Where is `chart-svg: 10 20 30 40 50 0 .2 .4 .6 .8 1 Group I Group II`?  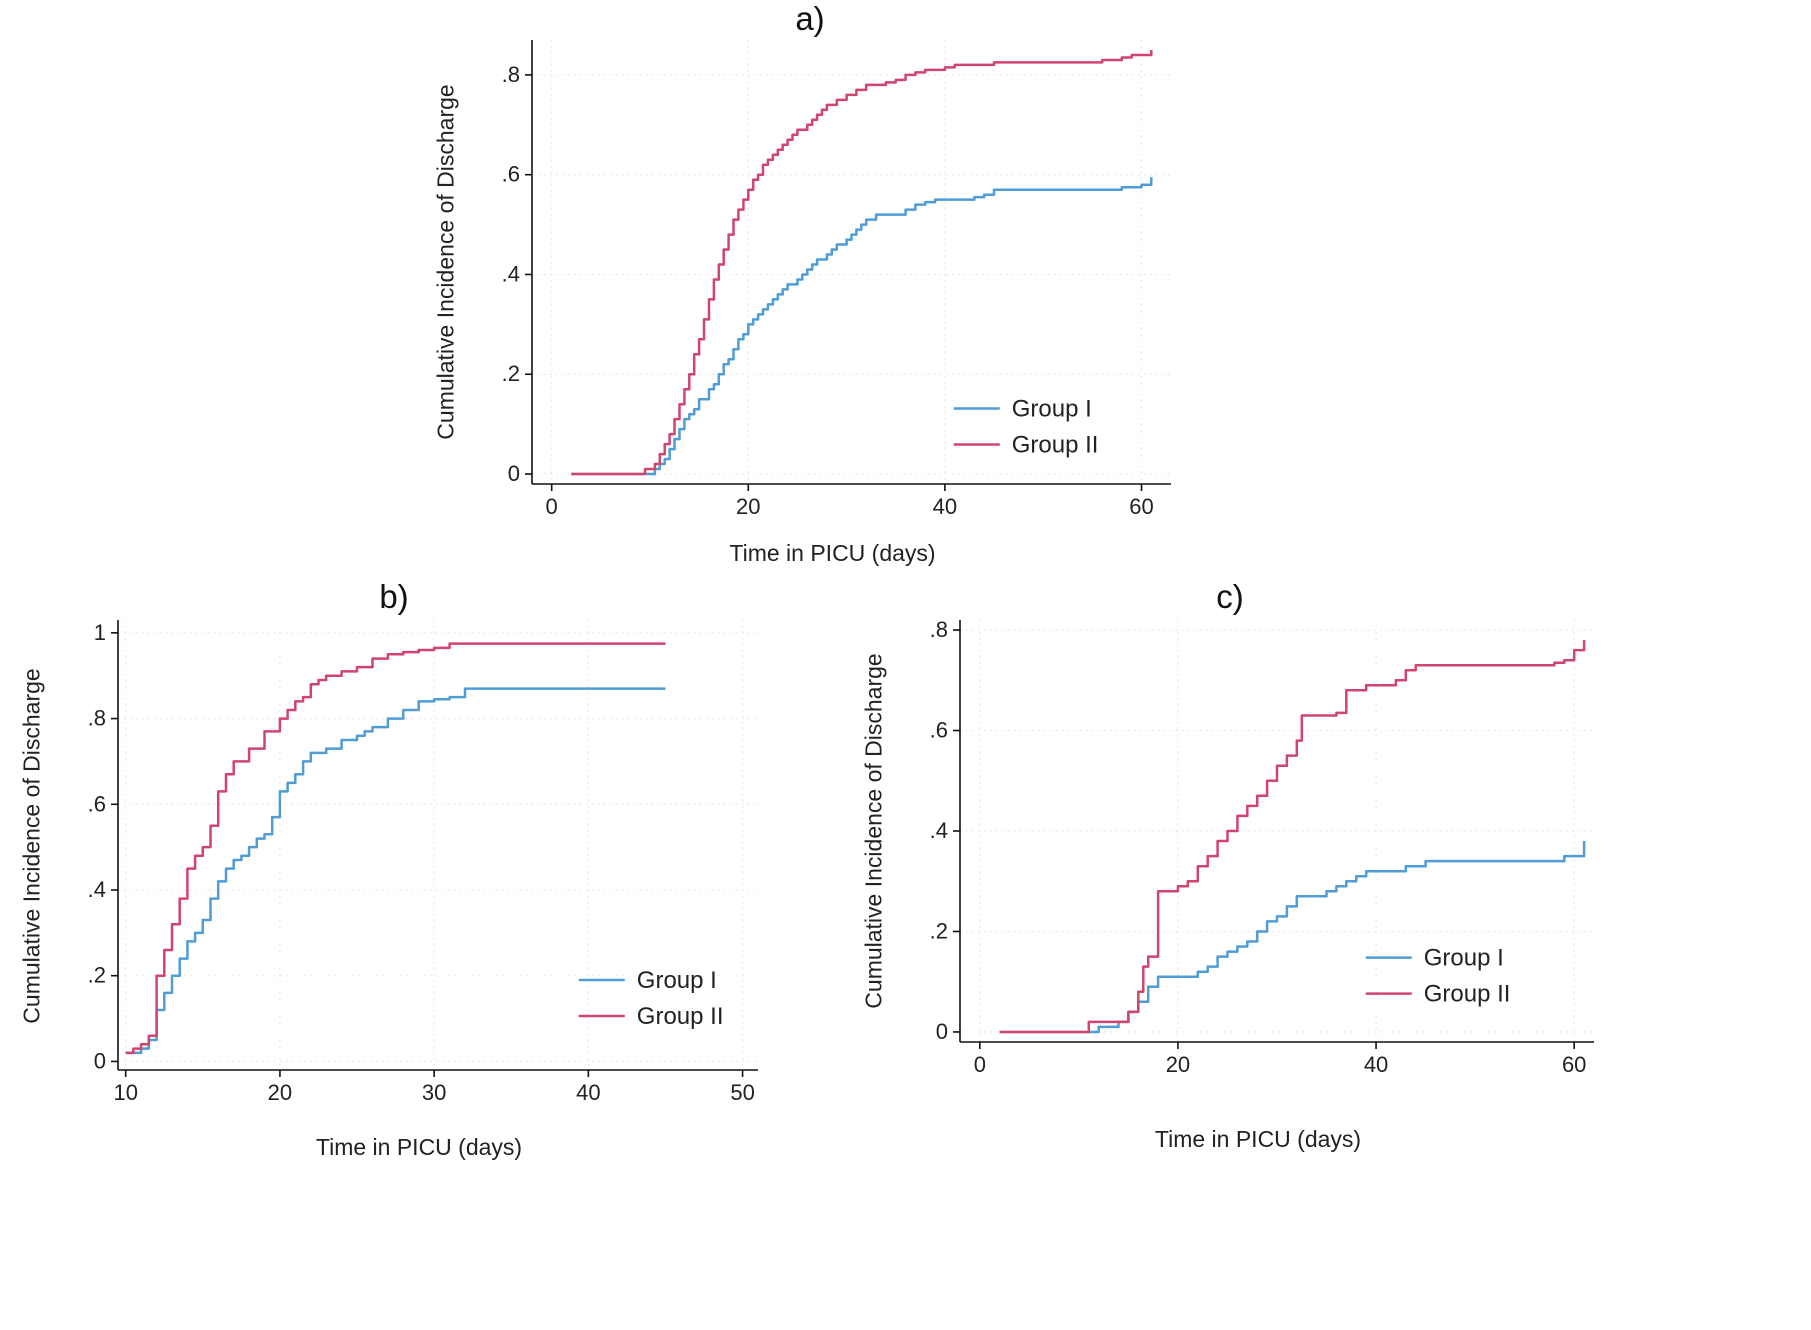 chart-svg: 10 20 30 40 50 0 .2 .4 .6 .8 1 Group I Group II is located at coordinates (423, 862).